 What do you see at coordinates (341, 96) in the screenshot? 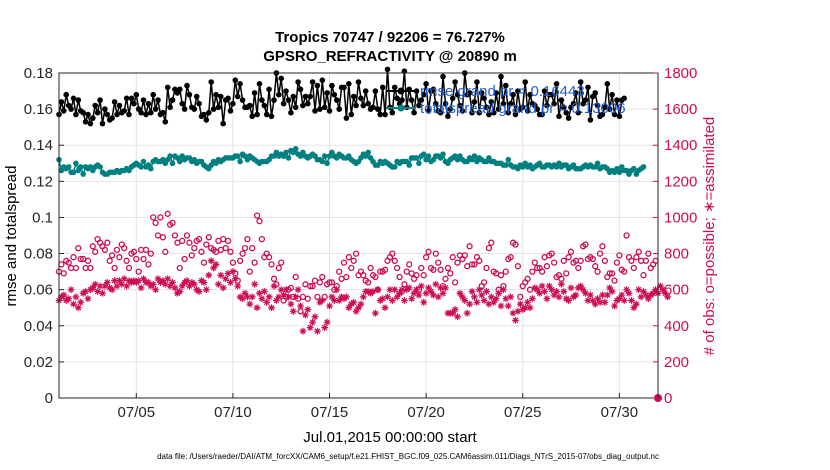
I see `rmse-series` at bounding box center [341, 96].